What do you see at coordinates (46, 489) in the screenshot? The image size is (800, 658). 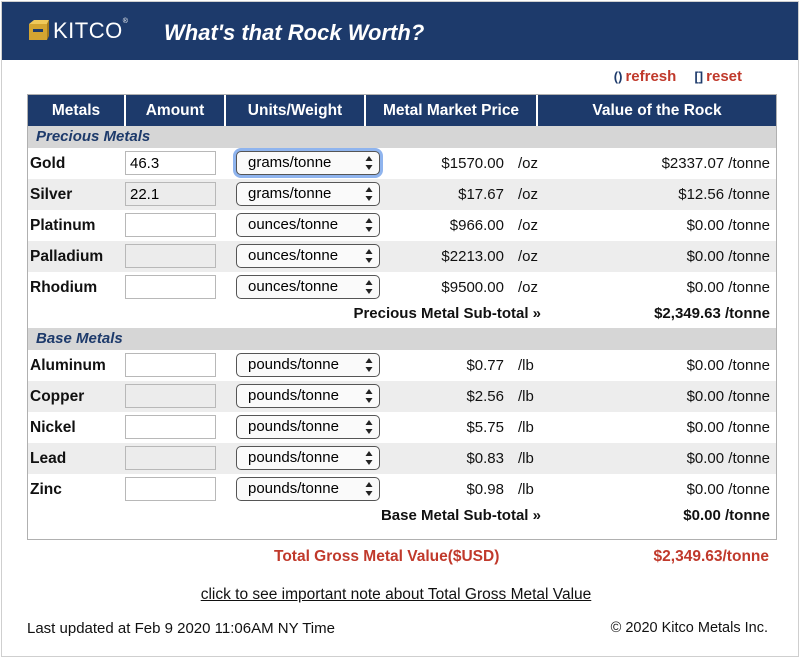 I see `metal-name: Zinc` at bounding box center [46, 489].